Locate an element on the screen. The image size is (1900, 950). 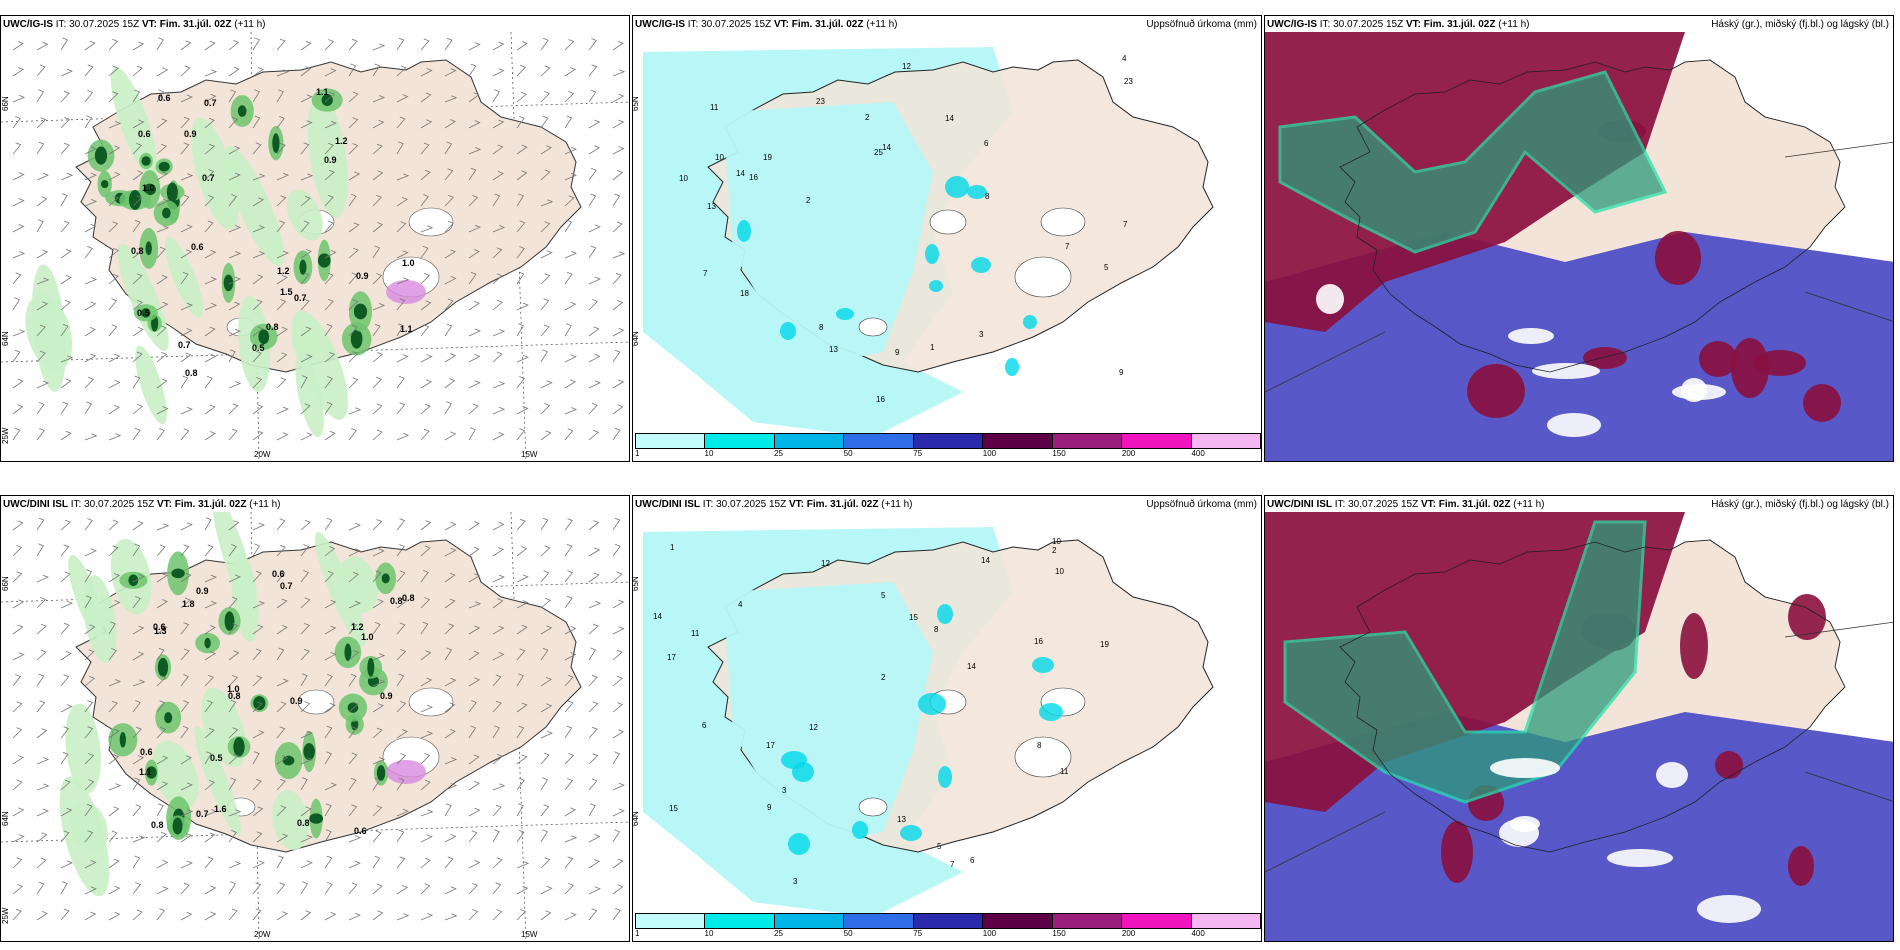
accum-value-label: 3 is located at coordinates (981, 334).